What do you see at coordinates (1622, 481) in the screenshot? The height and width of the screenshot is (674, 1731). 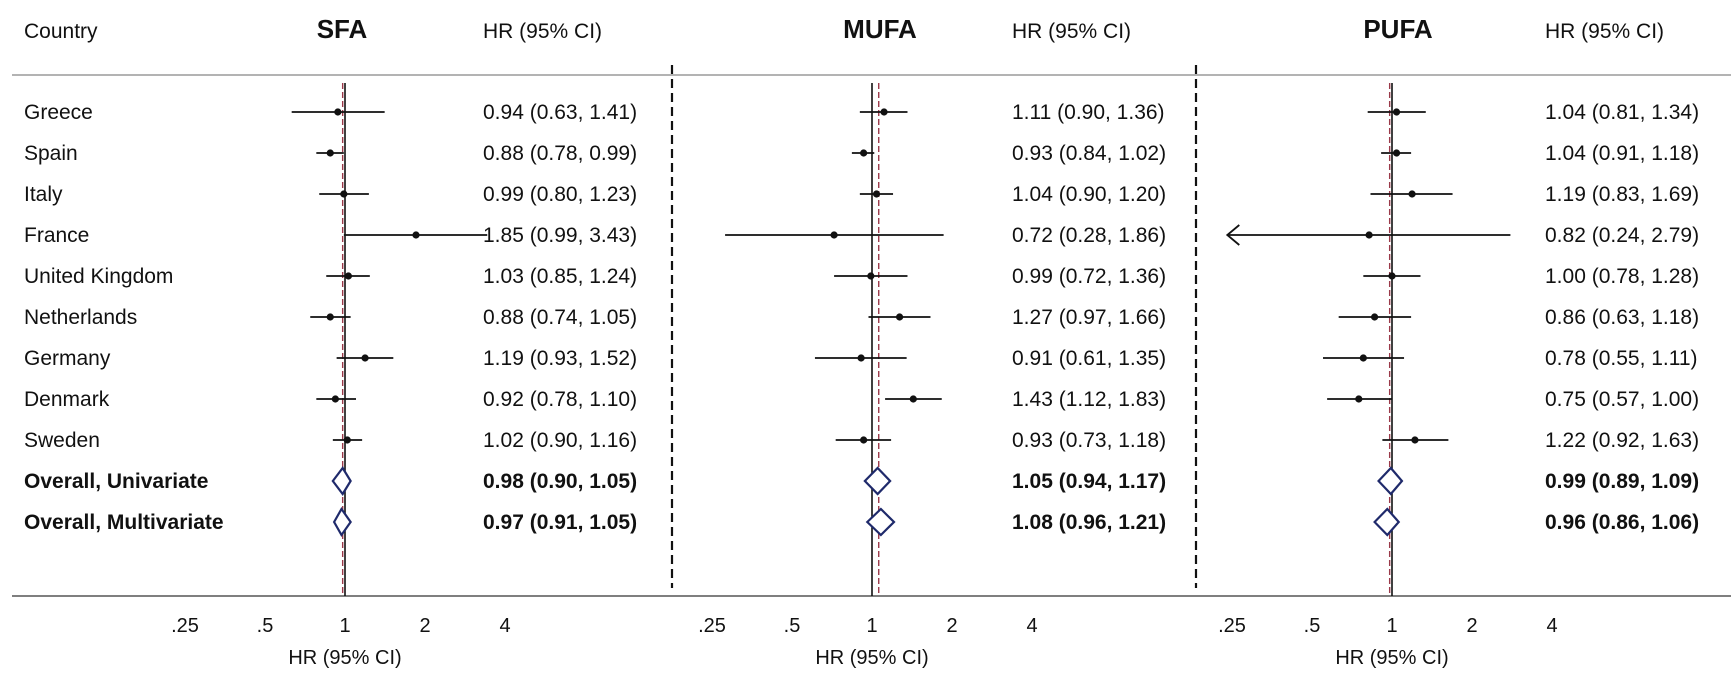 I see `hr-ci-value: 0.99 (0.89, 1.09)` at bounding box center [1622, 481].